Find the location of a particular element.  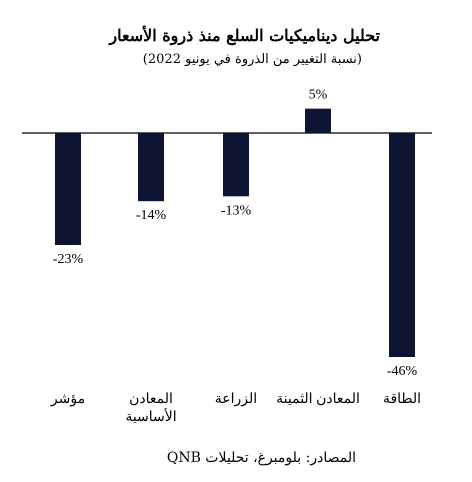

category-label: الطاقة is located at coordinates (402, 399).